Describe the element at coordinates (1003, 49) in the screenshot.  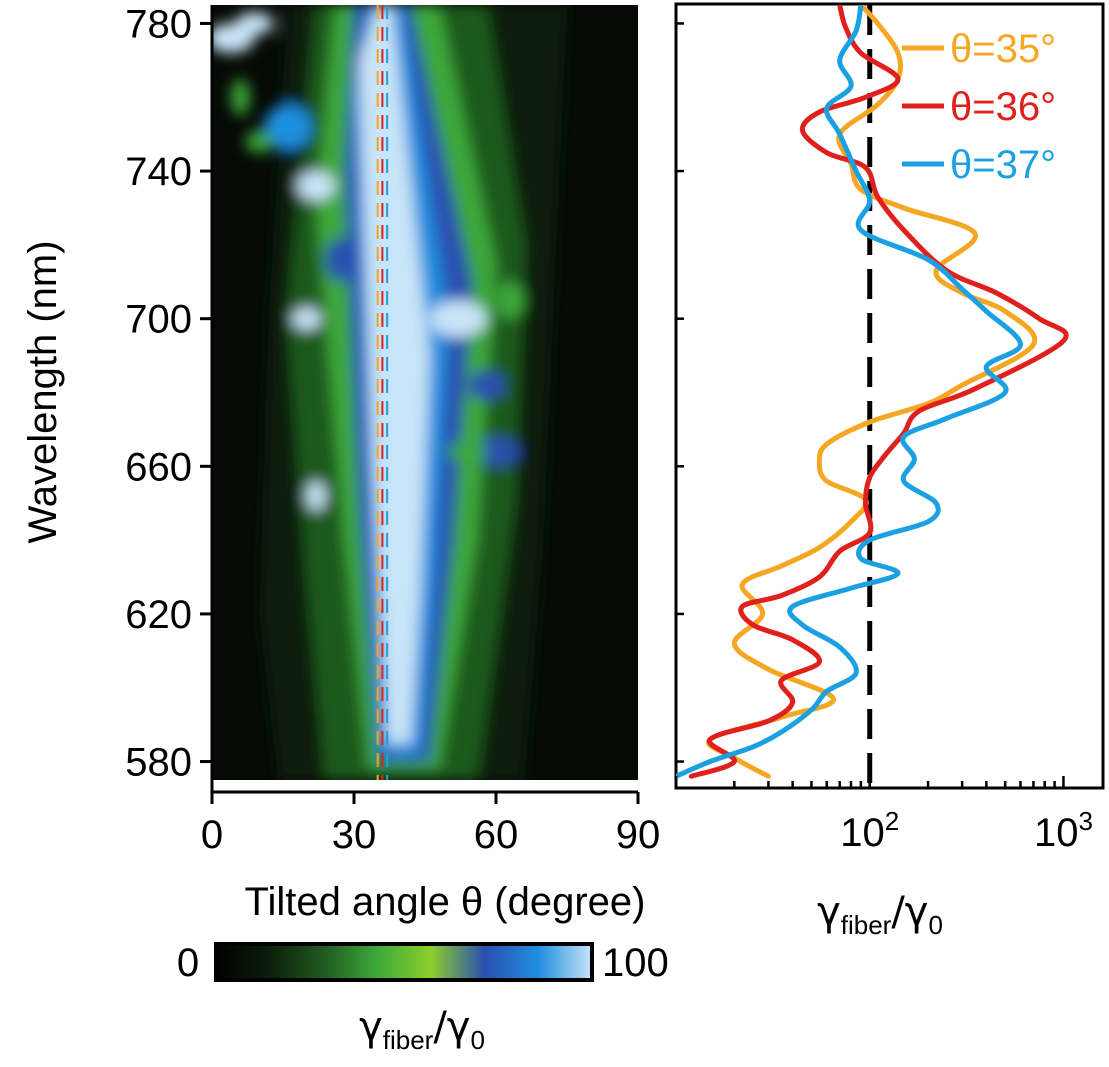
I see `legend-label-0: θ=35°` at that location.